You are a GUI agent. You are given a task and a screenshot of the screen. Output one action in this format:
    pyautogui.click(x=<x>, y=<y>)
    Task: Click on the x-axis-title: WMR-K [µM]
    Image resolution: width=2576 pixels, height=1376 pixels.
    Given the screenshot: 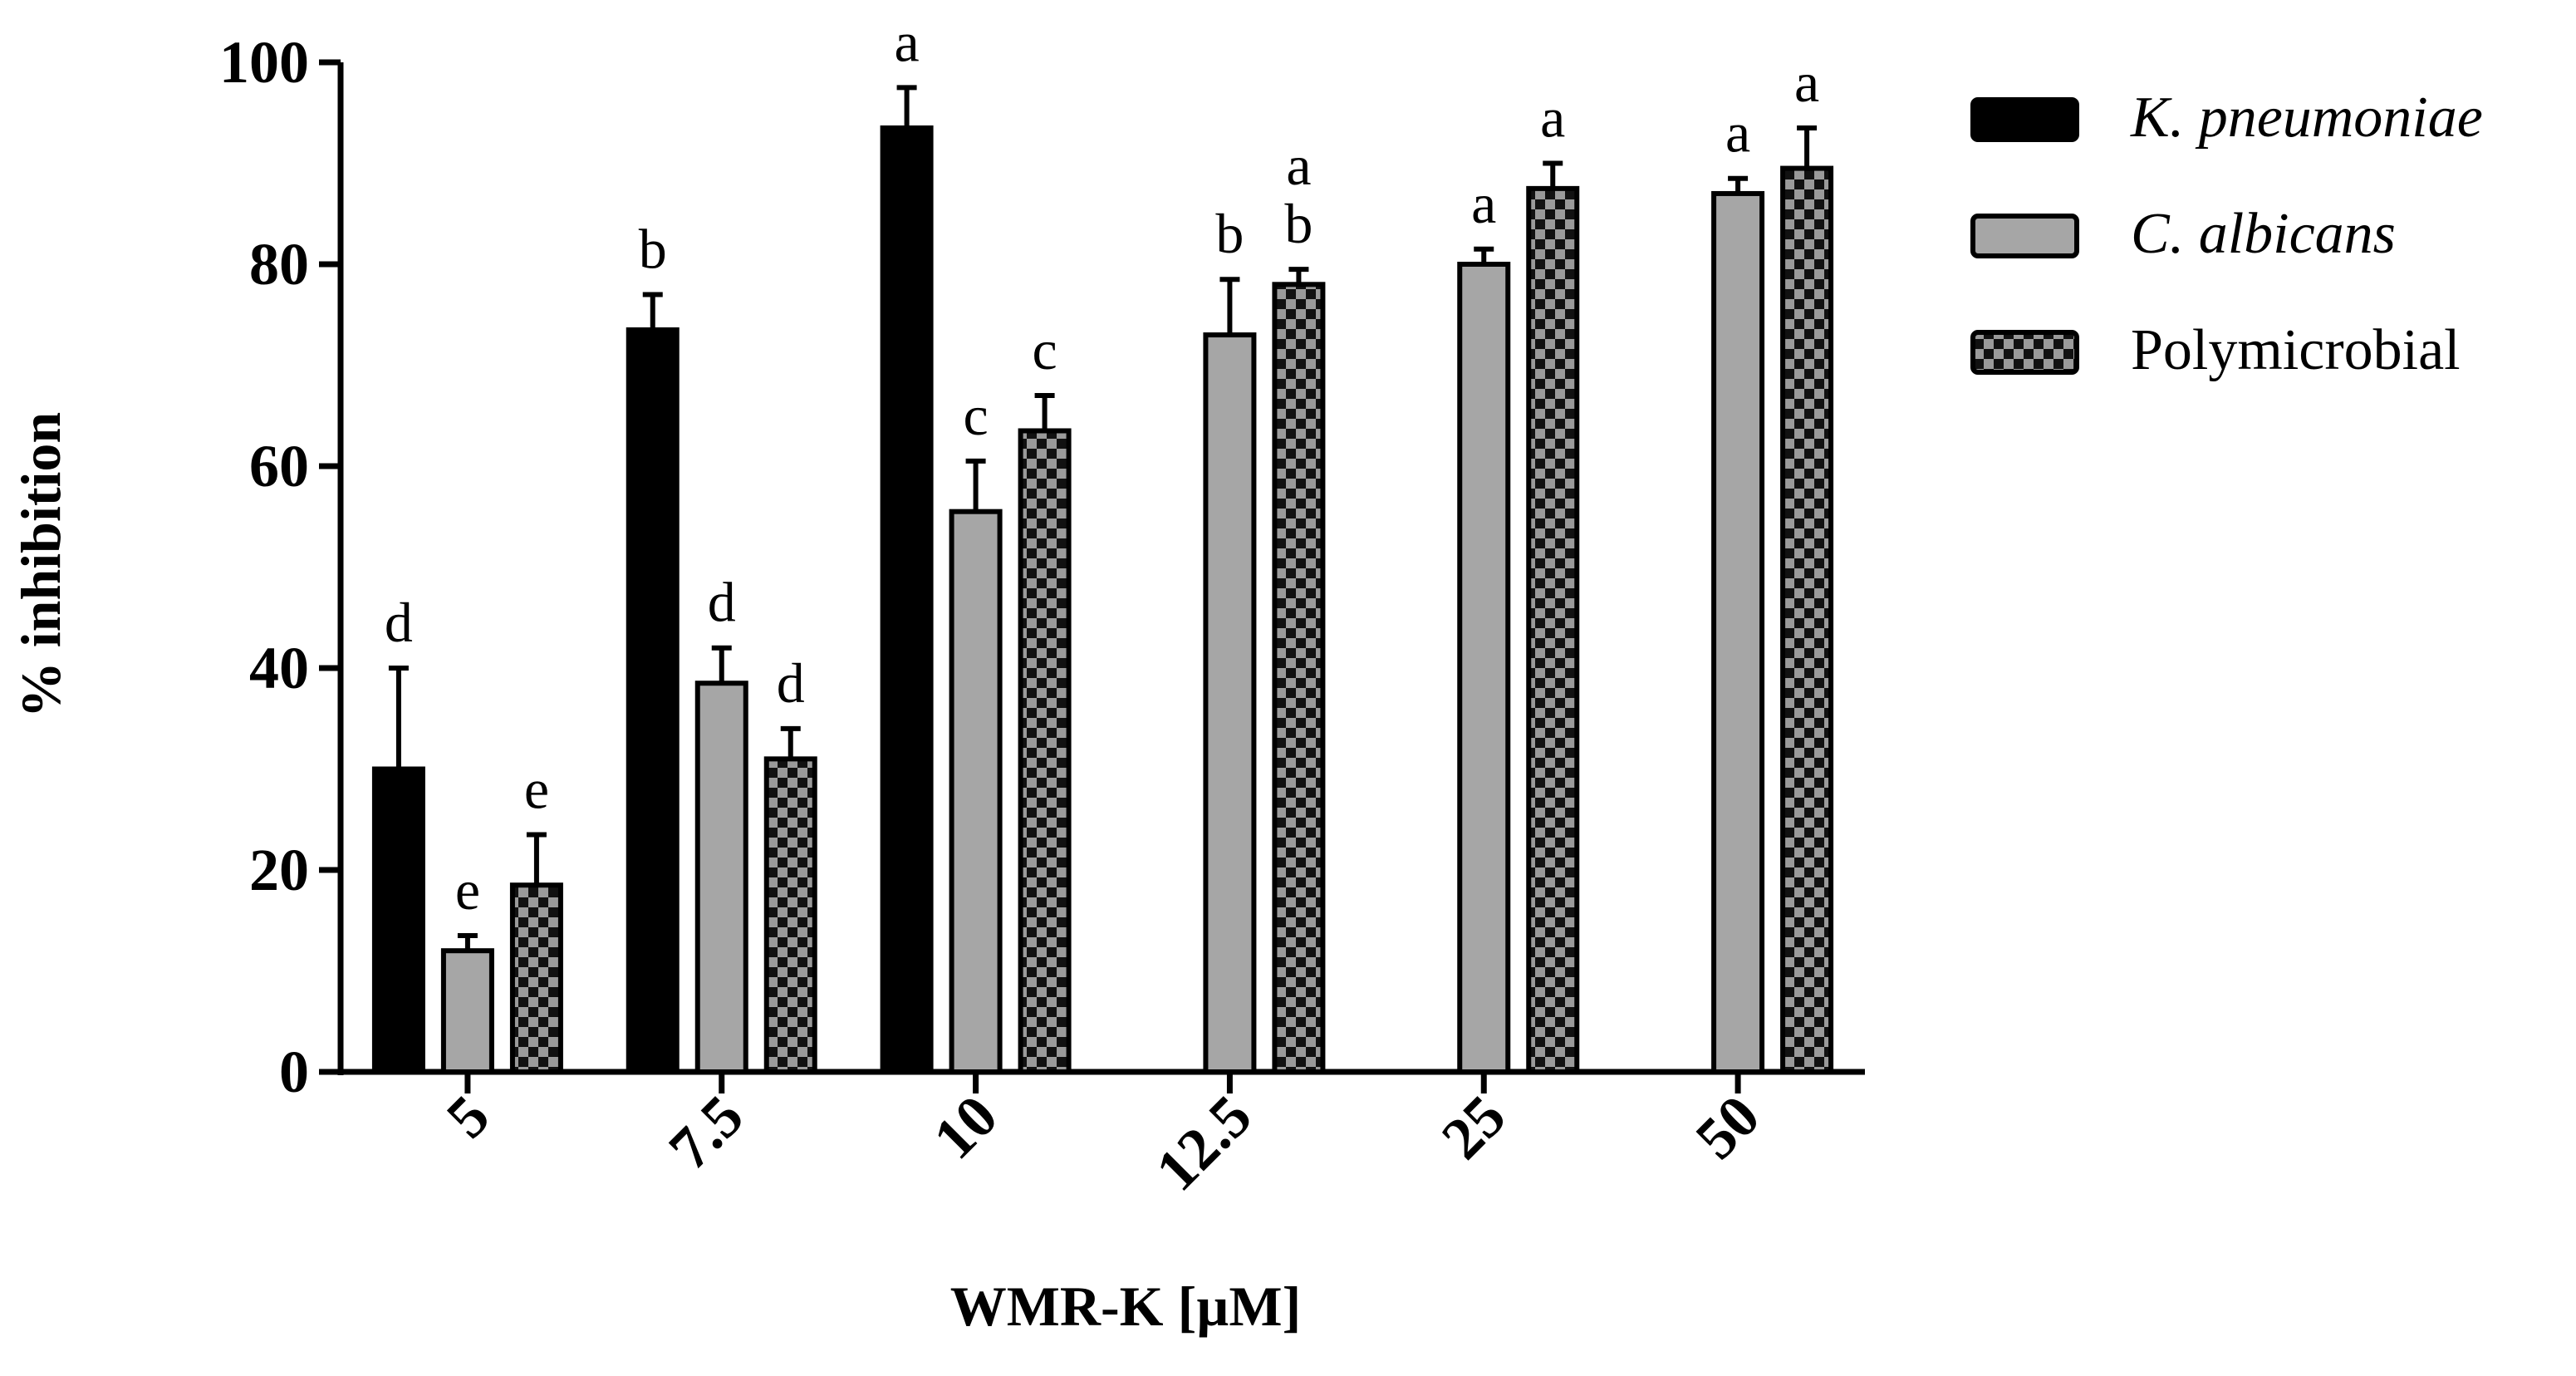 What is the action you would take?
    pyautogui.click(x=1125, y=1306)
    